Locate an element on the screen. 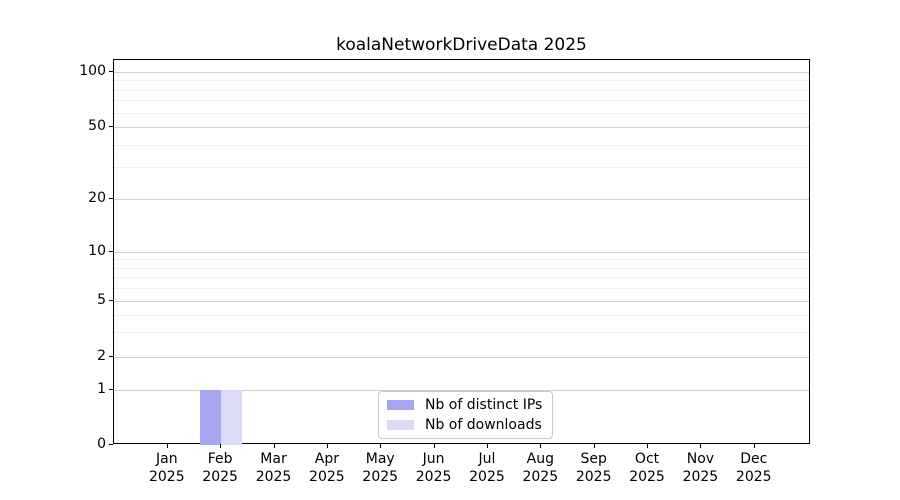 This screenshot has width=900, height=500. x-tick-label-jun: Jun 2025 is located at coordinates (434, 468).